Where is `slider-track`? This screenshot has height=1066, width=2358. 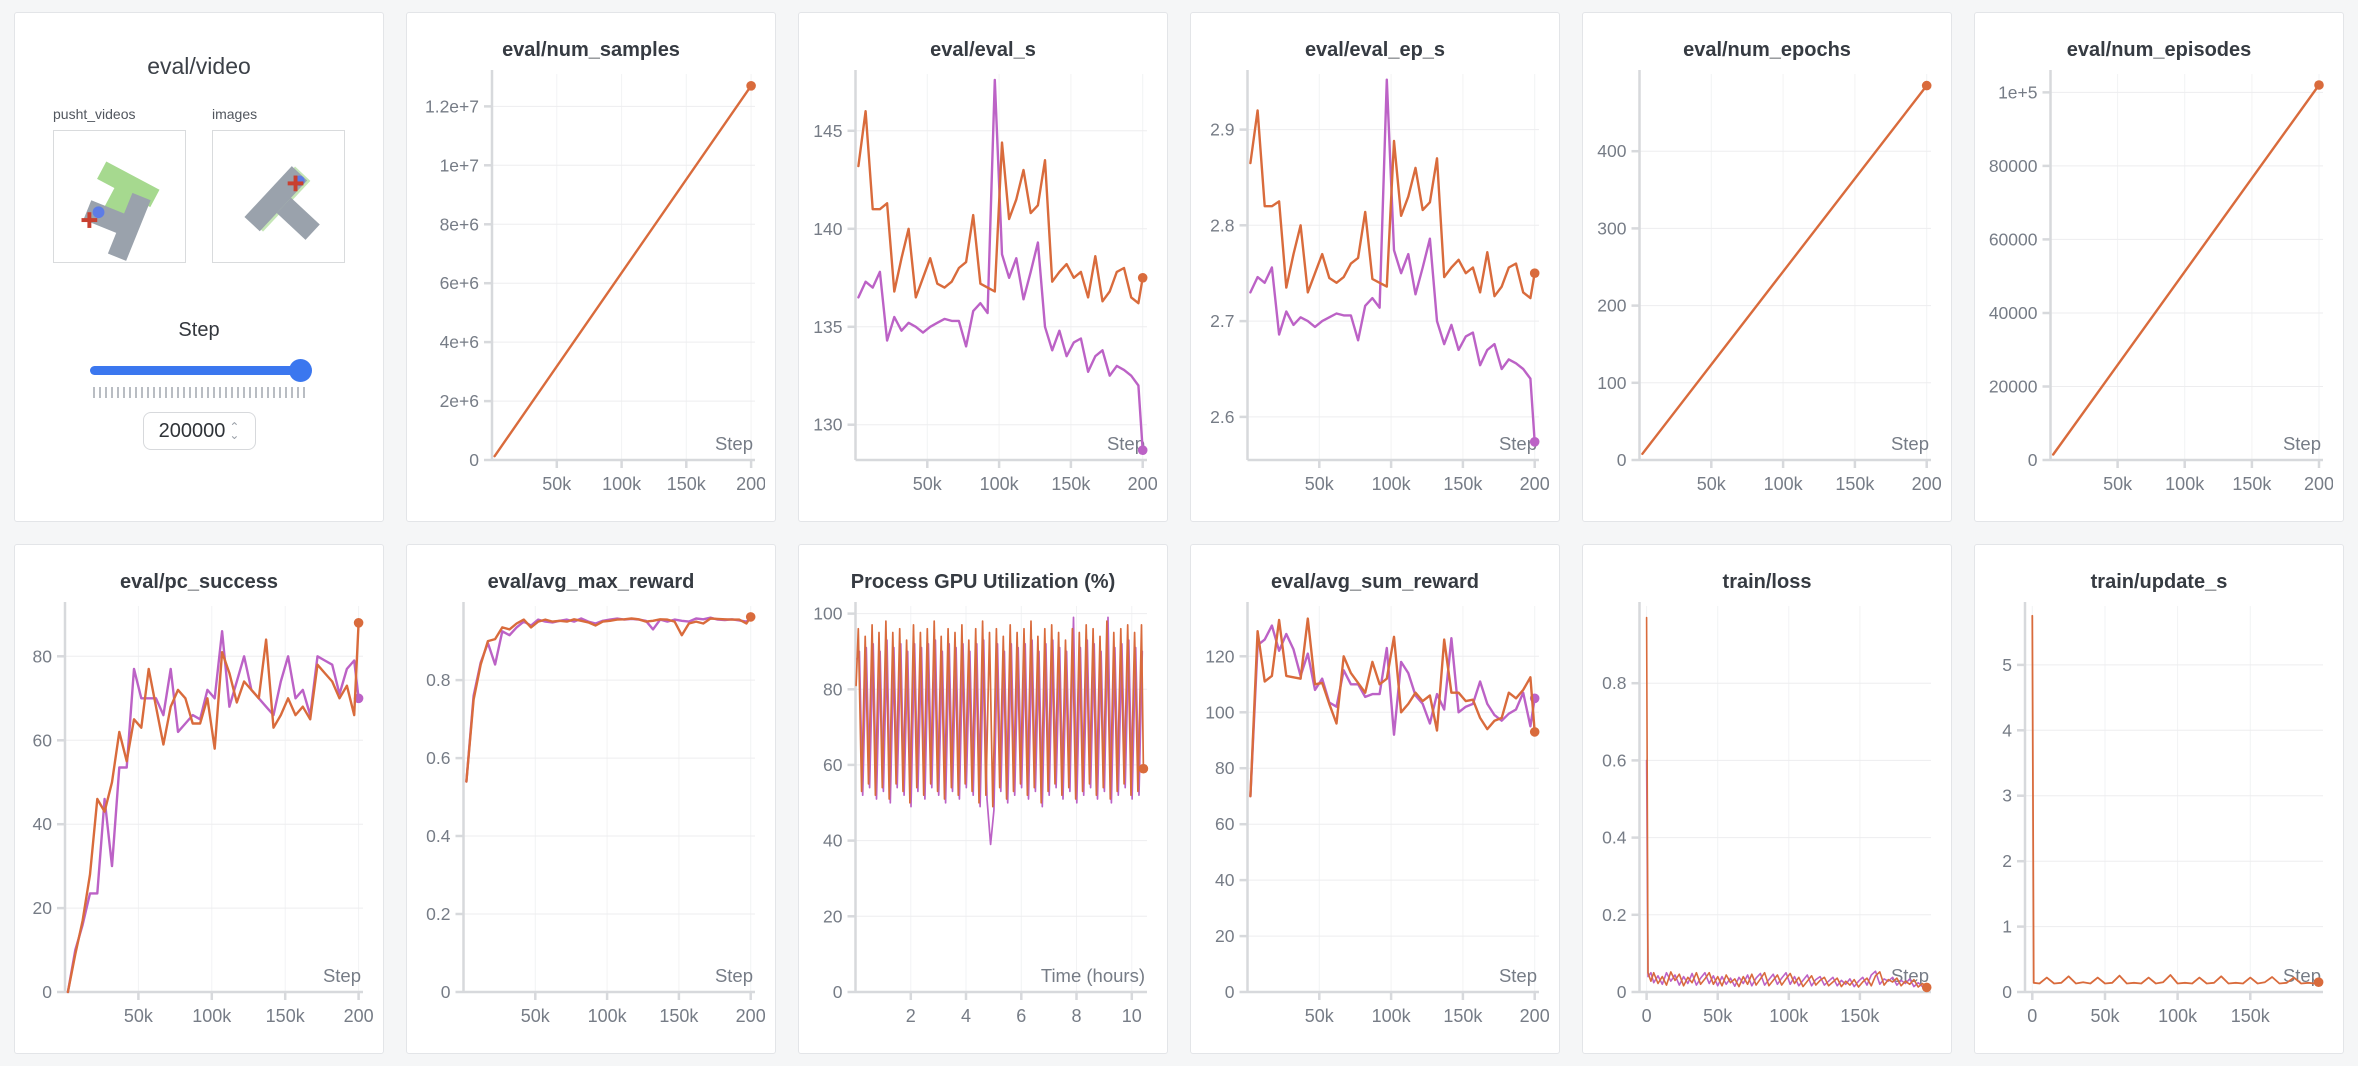
slider-track is located at coordinates (195, 370).